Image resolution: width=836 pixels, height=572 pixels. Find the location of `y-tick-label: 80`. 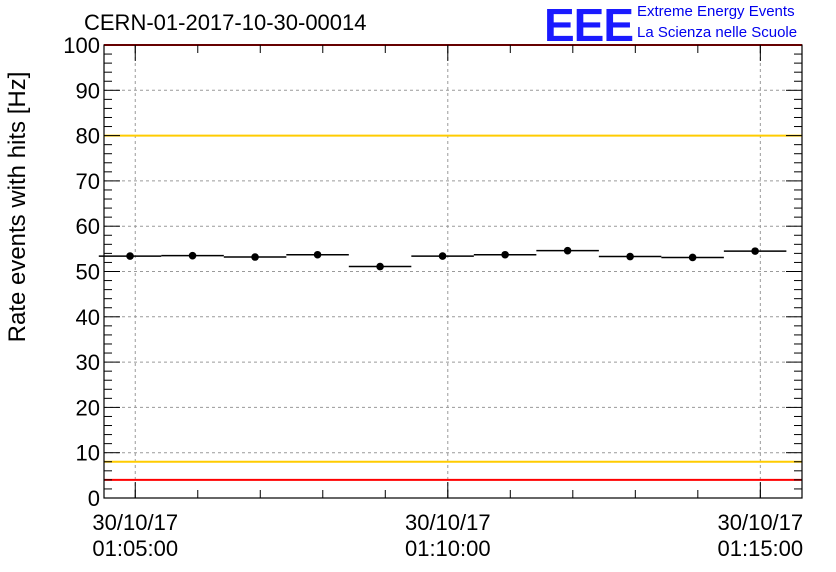

y-tick-label: 80 is located at coordinates (88, 136).